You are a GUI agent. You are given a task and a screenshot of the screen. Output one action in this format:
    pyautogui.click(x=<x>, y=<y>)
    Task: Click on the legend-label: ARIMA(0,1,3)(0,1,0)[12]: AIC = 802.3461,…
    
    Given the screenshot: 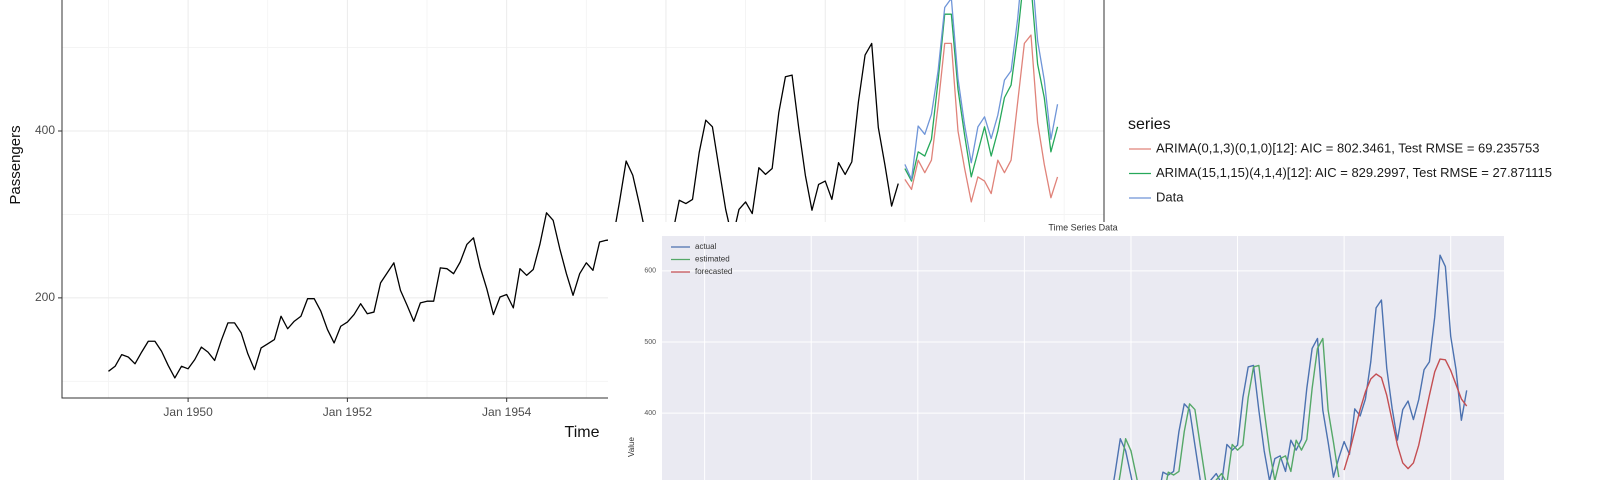 What is the action you would take?
    pyautogui.click(x=1347, y=147)
    